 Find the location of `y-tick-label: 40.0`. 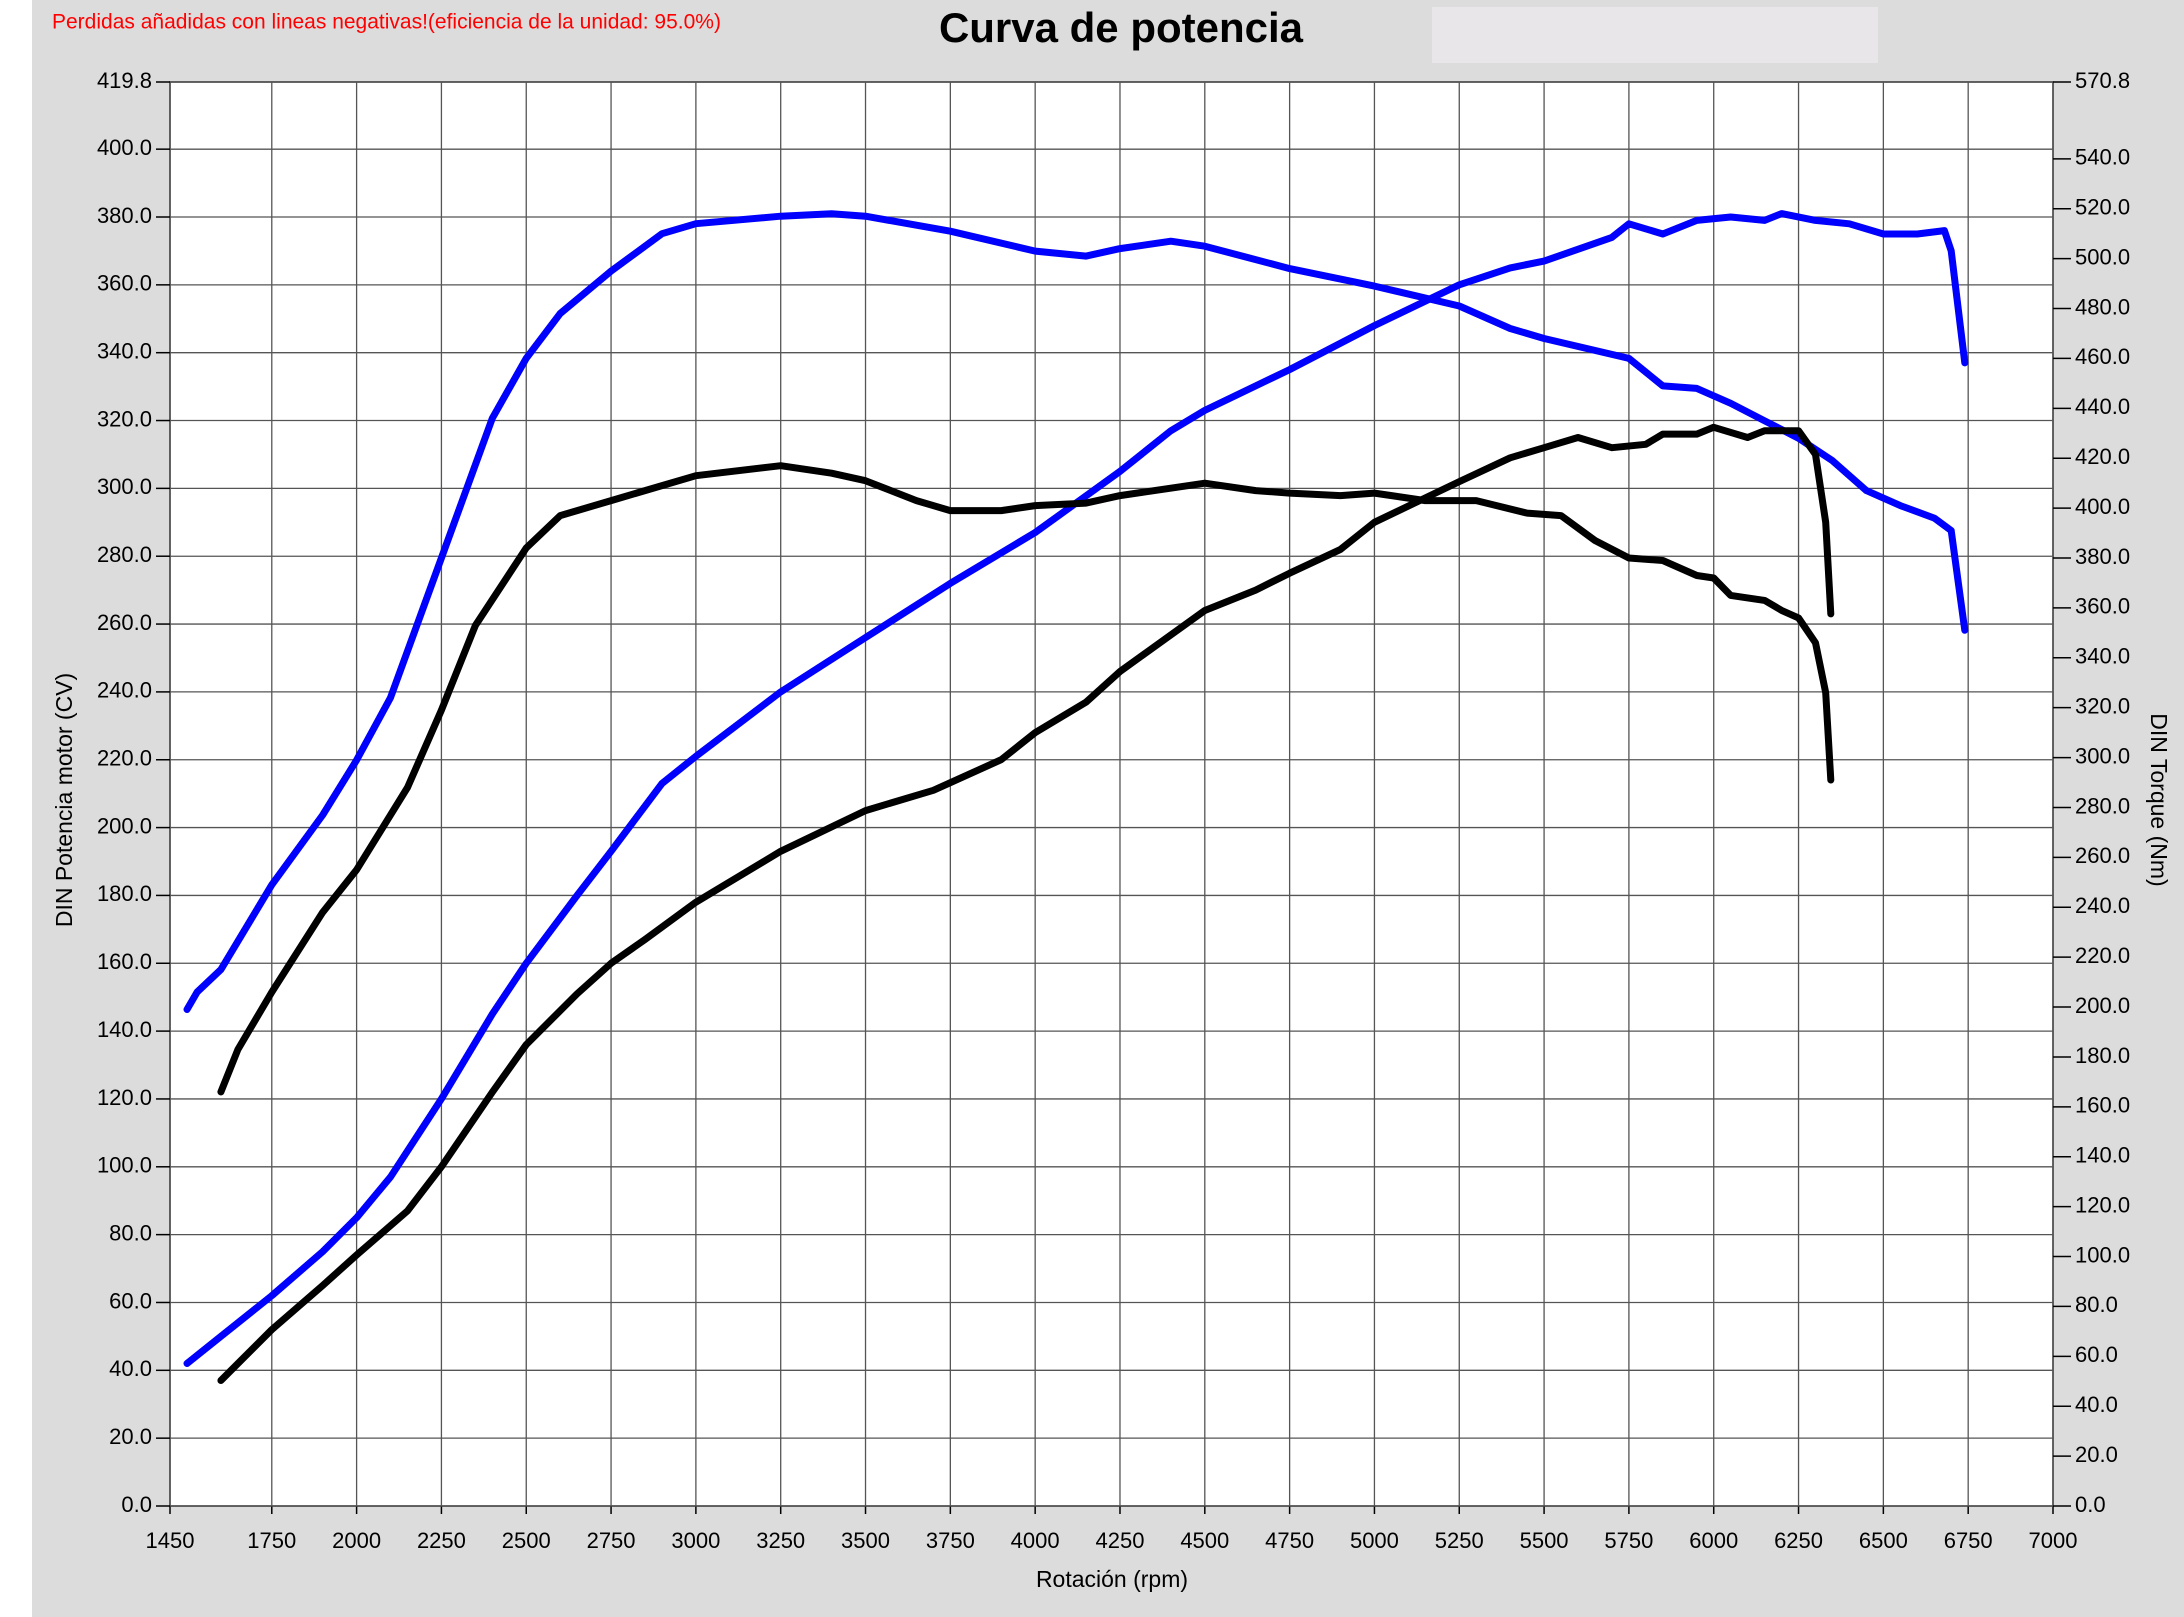

y-tick-label: 40.0 is located at coordinates (130, 1368).